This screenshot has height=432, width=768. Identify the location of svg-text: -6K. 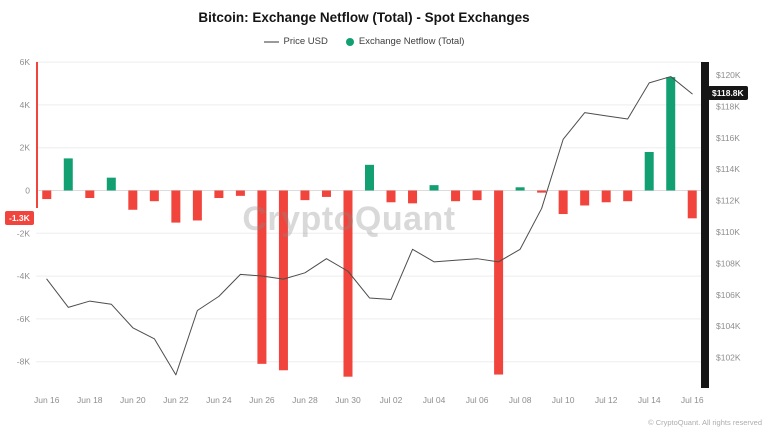
(24, 319).